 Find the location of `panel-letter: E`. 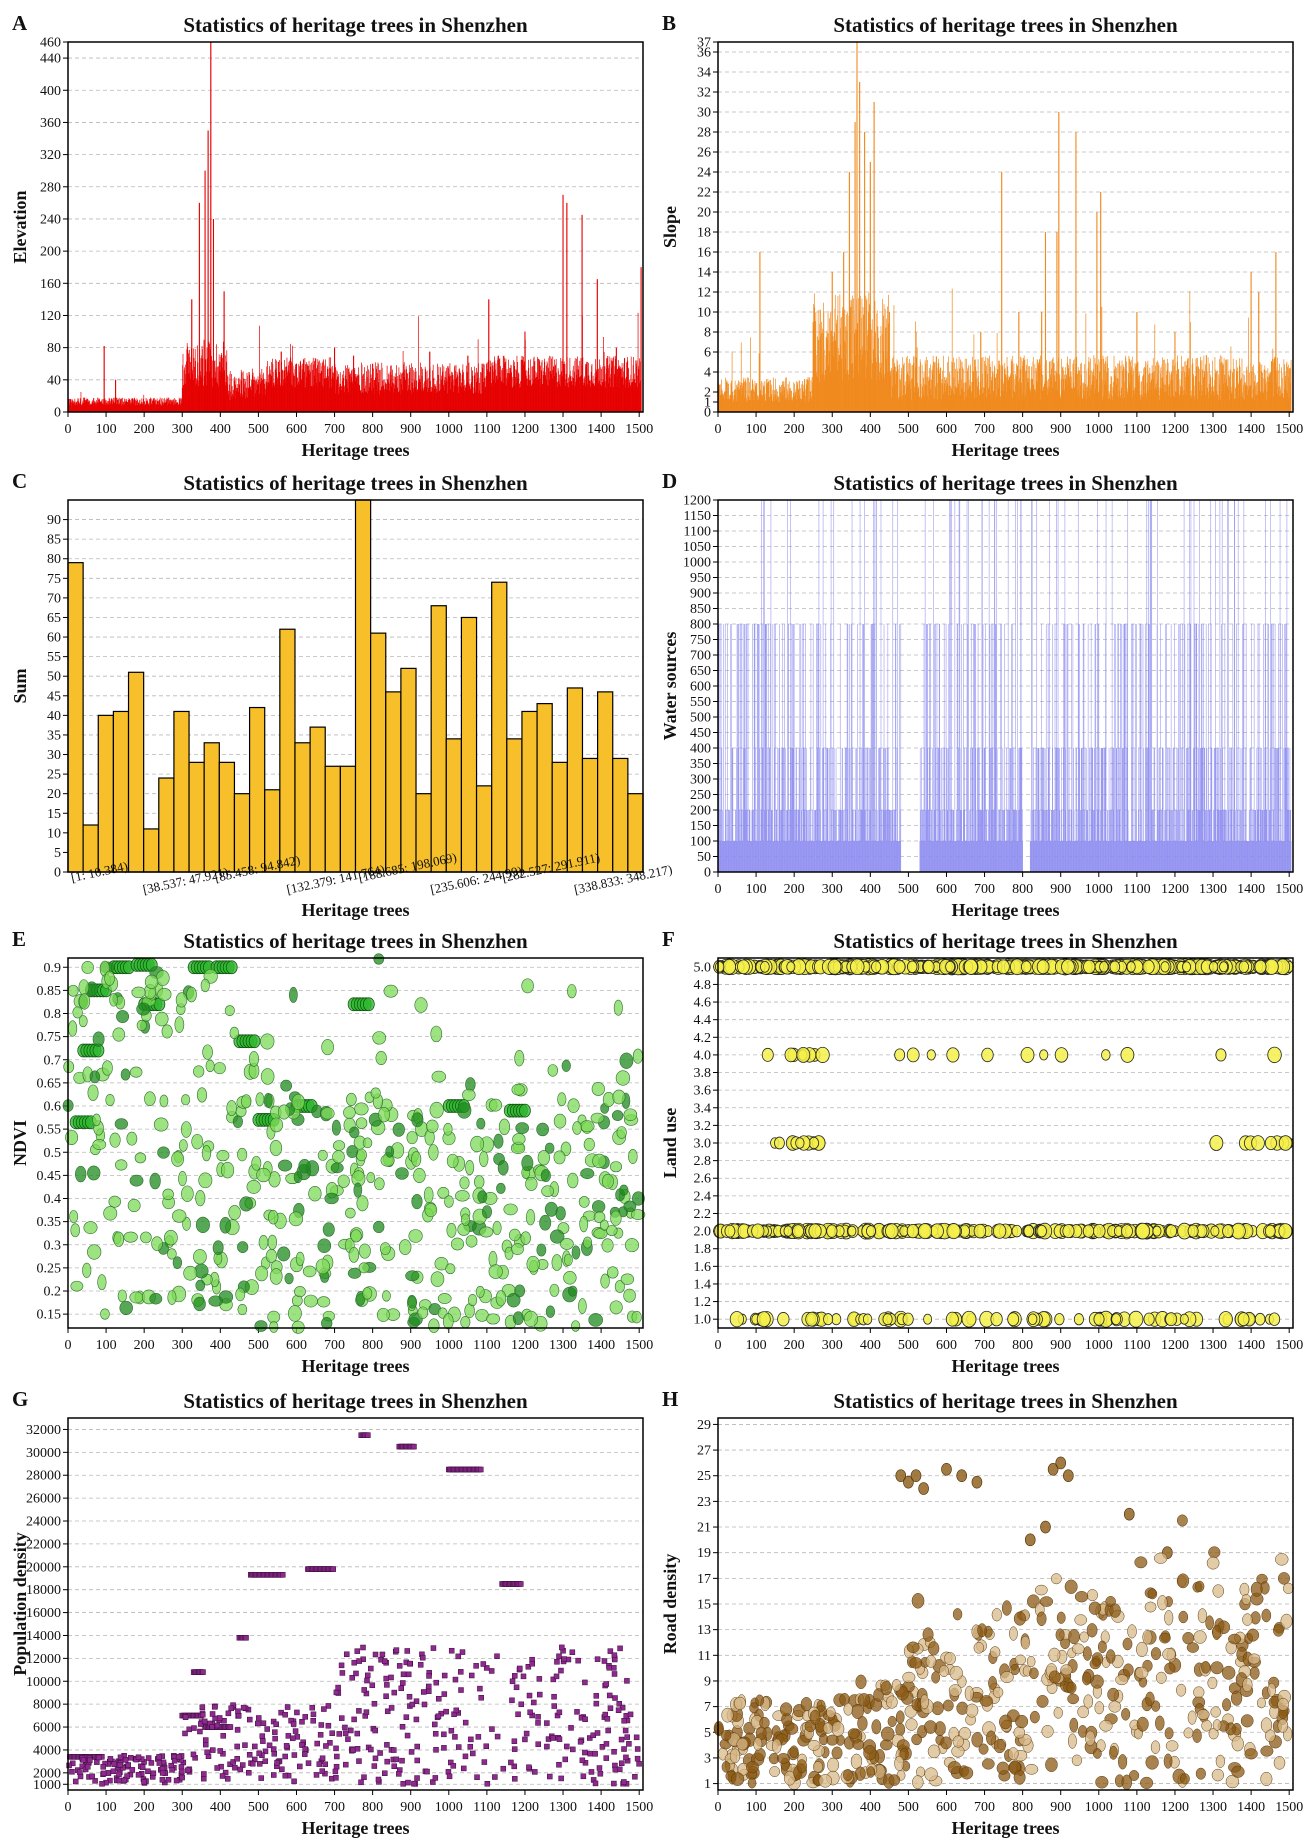

panel-letter: E is located at coordinates (19, 939).